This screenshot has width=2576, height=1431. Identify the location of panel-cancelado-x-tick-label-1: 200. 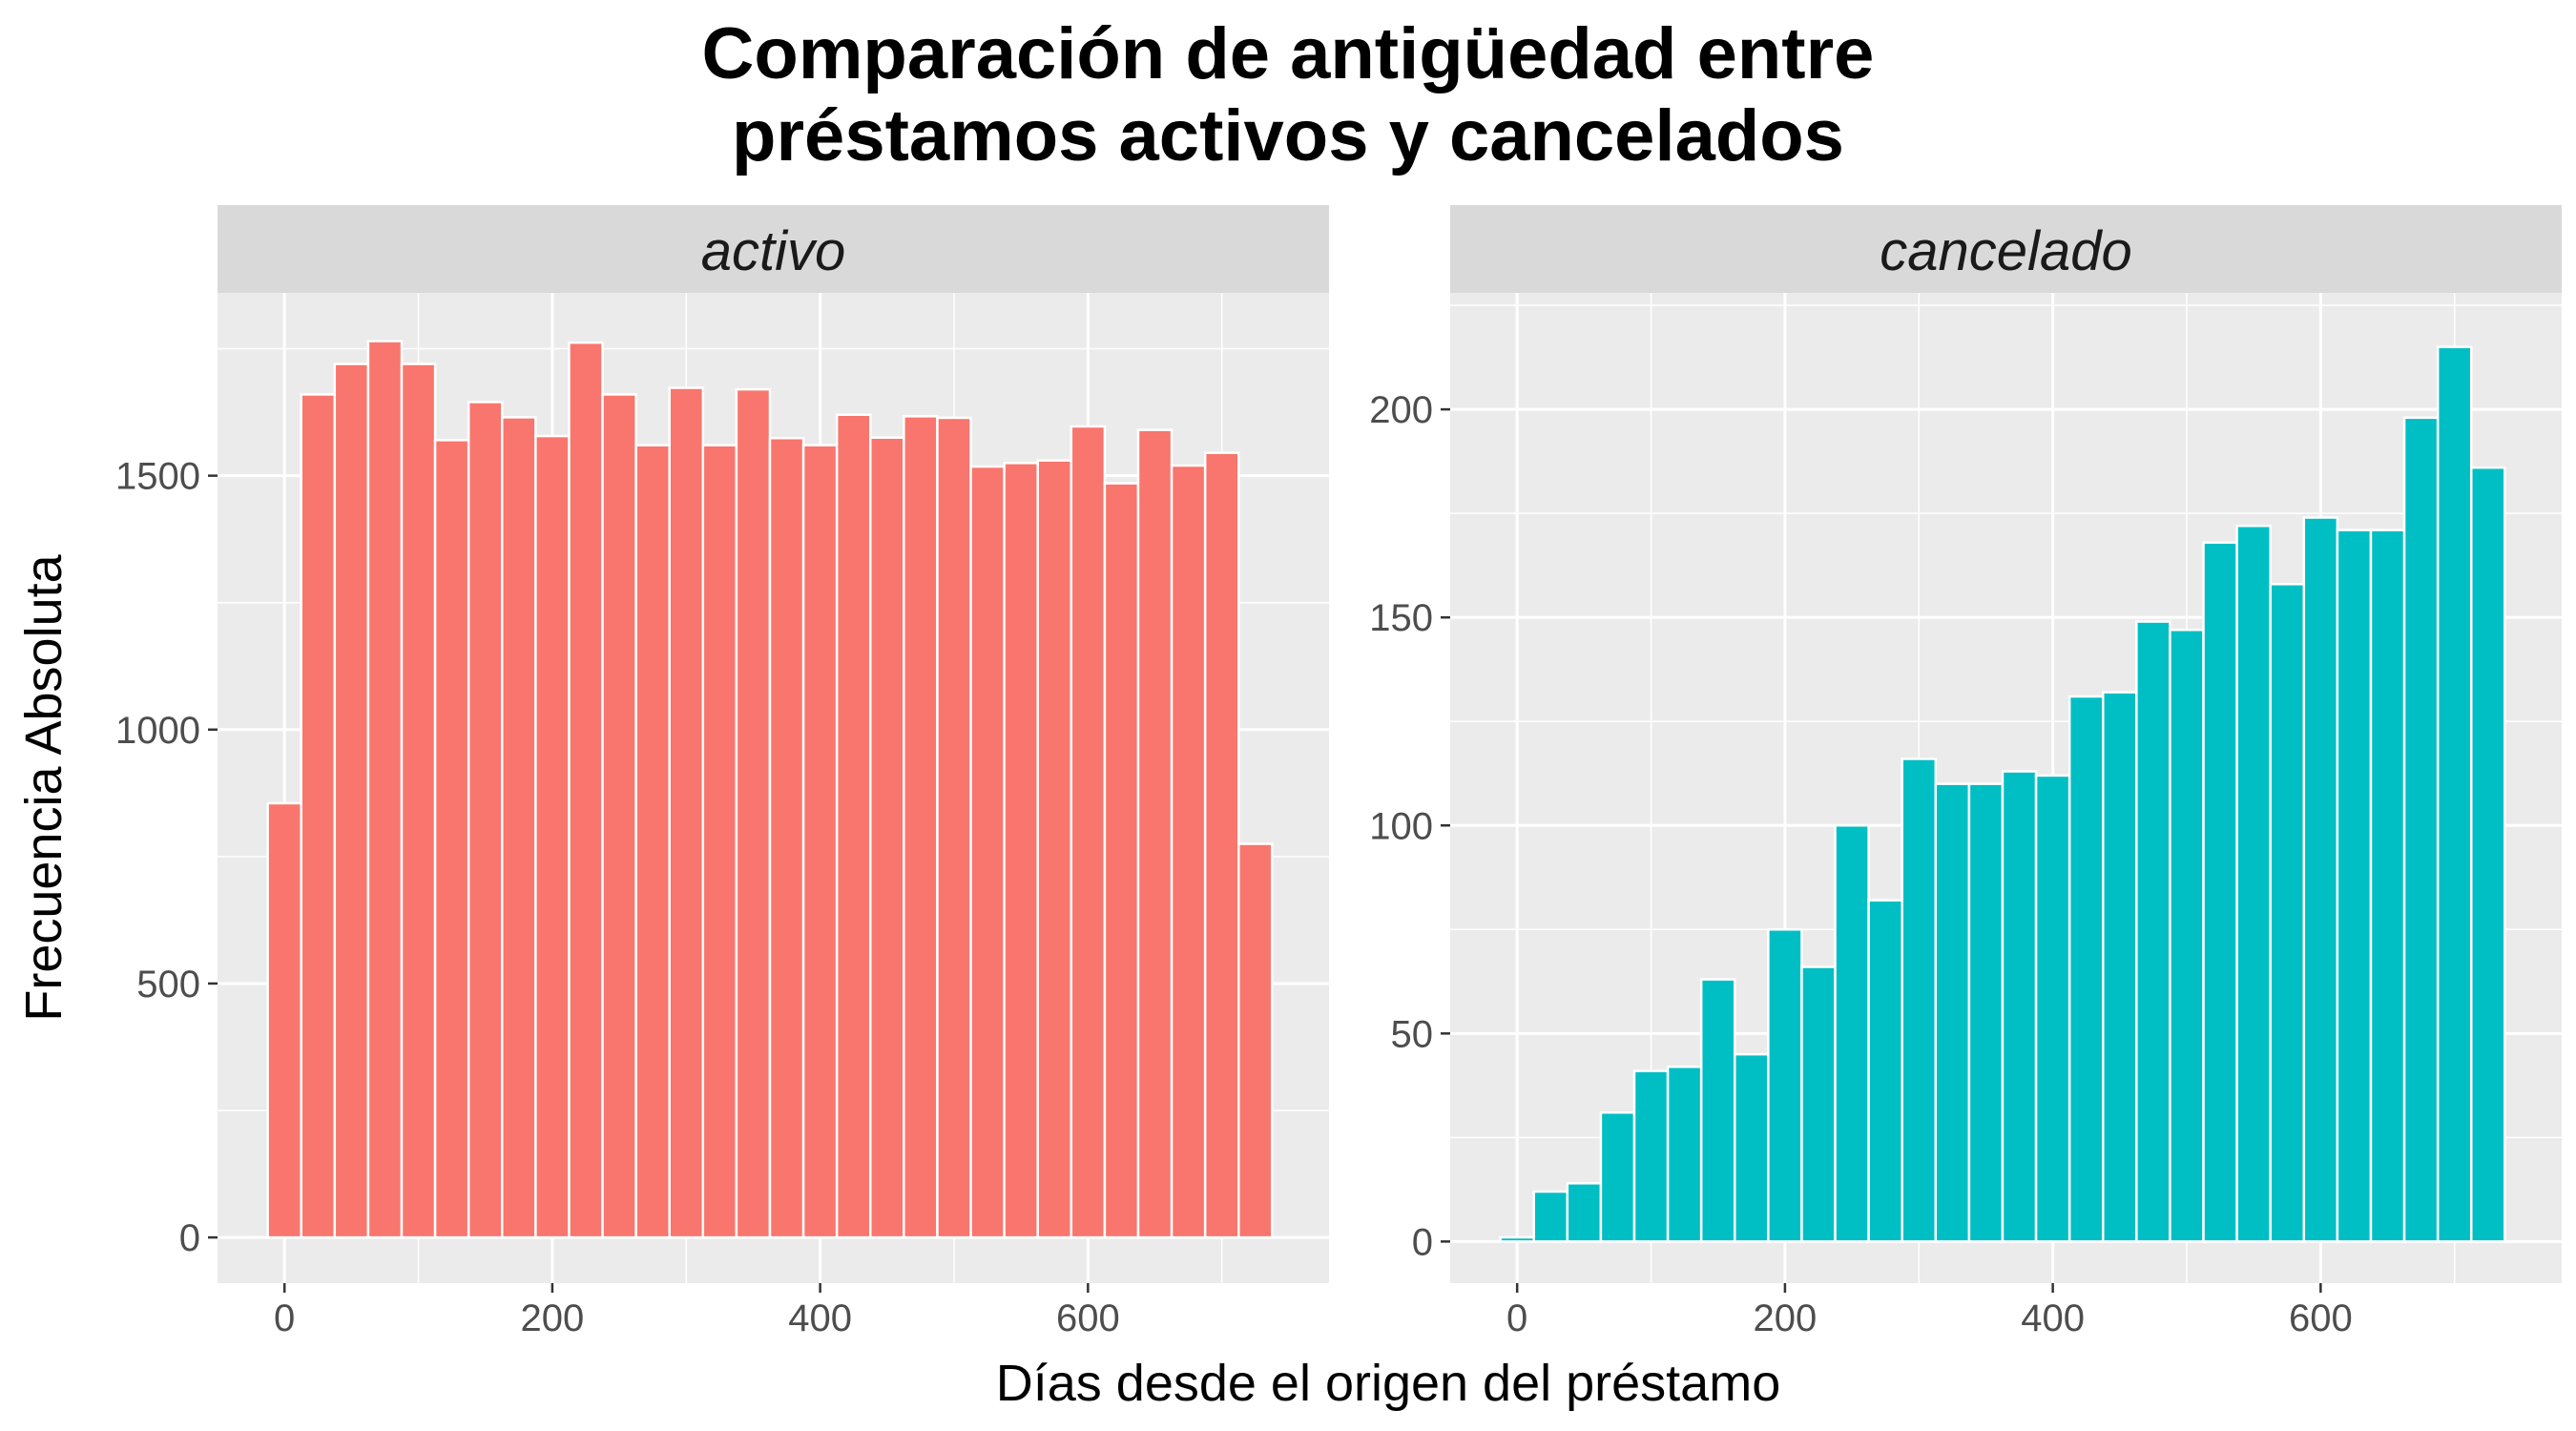
(1786, 1318).